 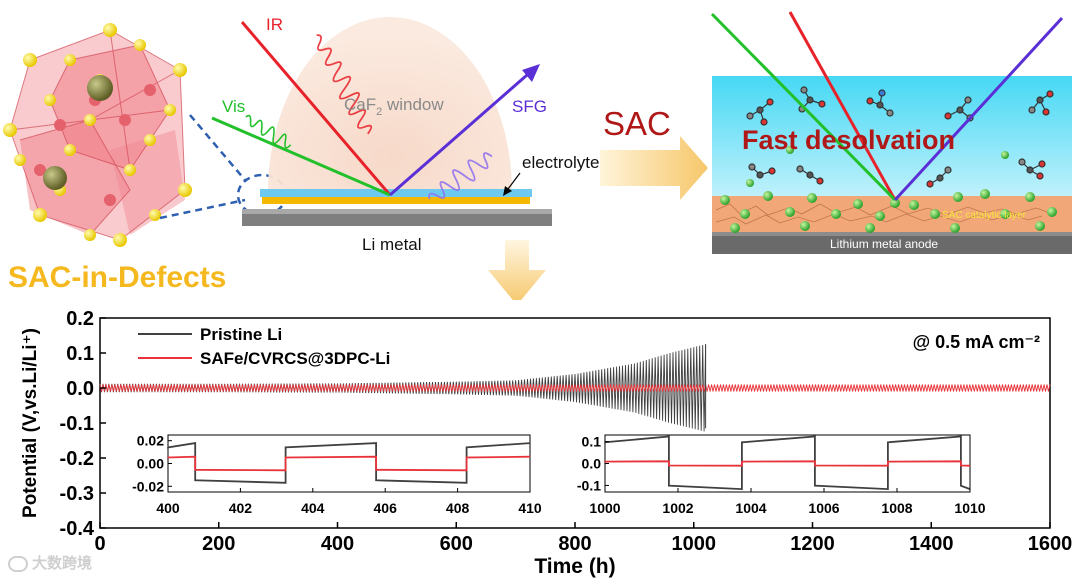 What do you see at coordinates (233, 106) in the screenshot?
I see `vis-beam-label: Vis` at bounding box center [233, 106].